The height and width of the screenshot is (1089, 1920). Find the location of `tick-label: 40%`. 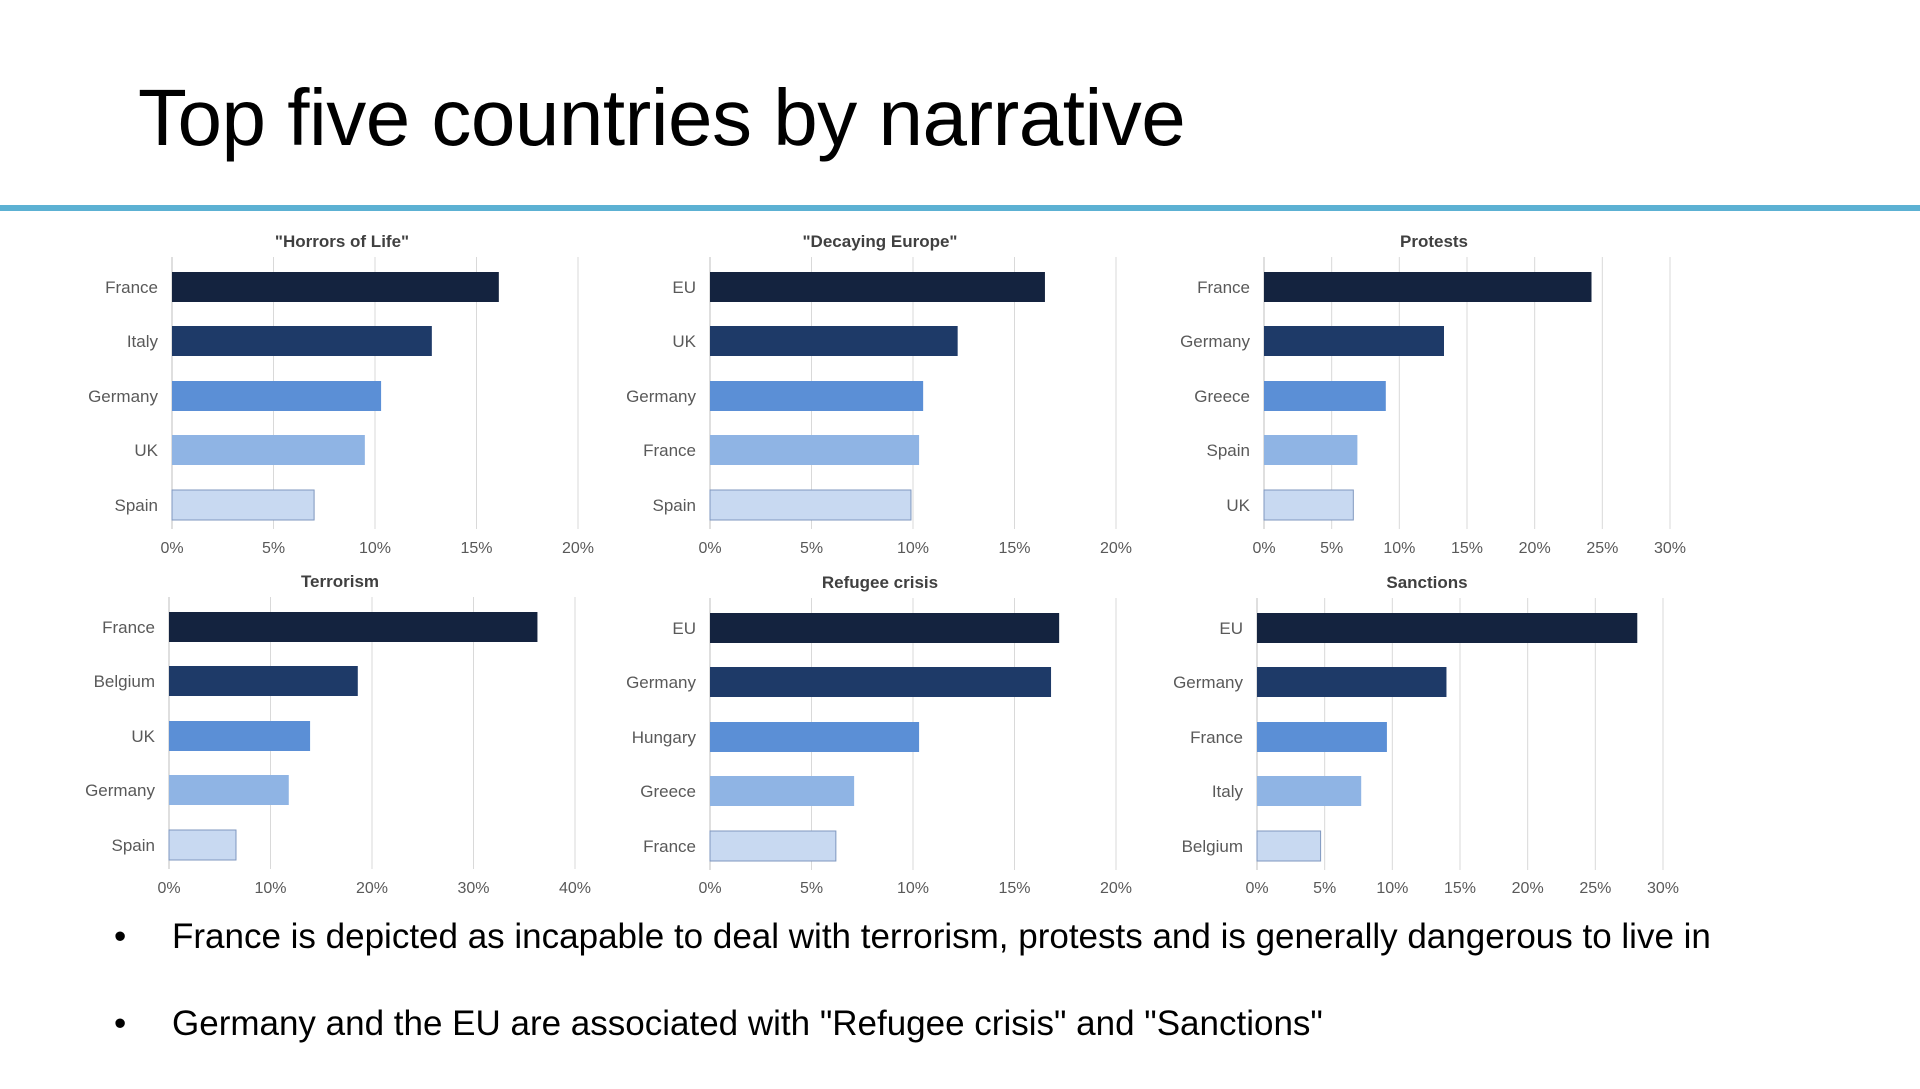

tick-label: 40% is located at coordinates (575, 888).